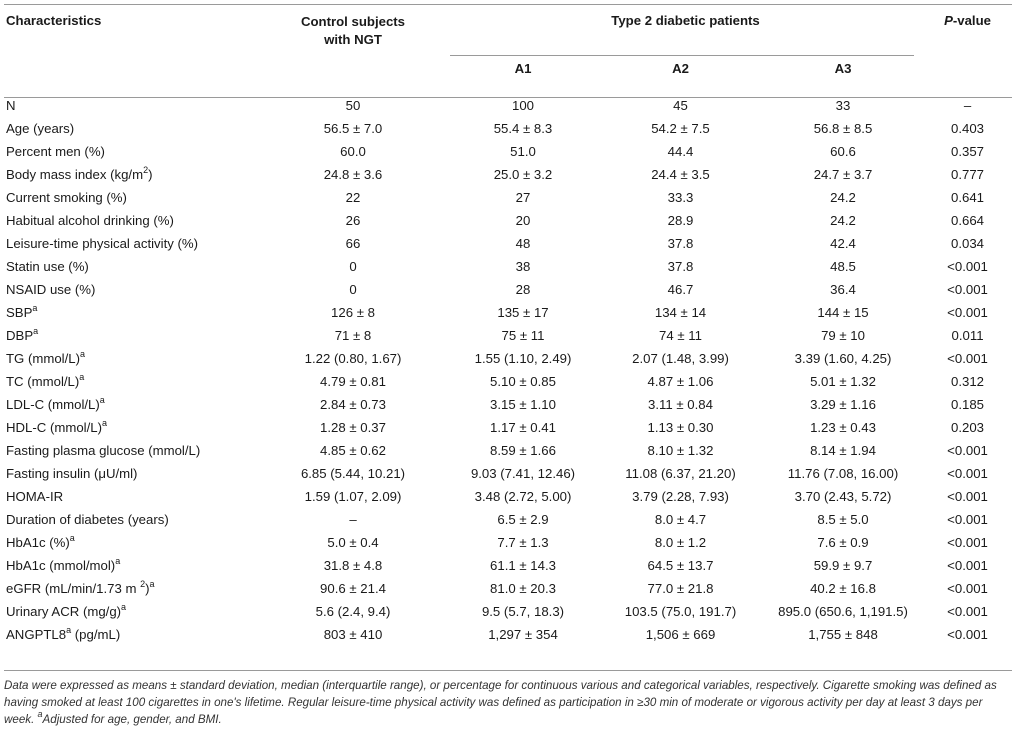 This screenshot has height=730, width=1016. Describe the element at coordinates (680, 450) in the screenshot. I see `cell-a2: 8.10 ± 1.32` at that location.